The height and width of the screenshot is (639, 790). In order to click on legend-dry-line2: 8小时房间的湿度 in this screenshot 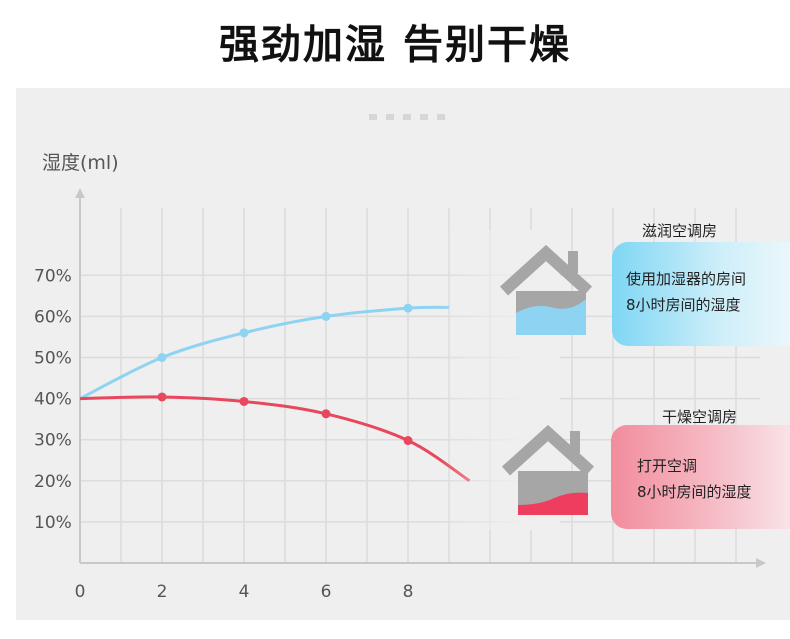, I will do `click(694, 492)`.